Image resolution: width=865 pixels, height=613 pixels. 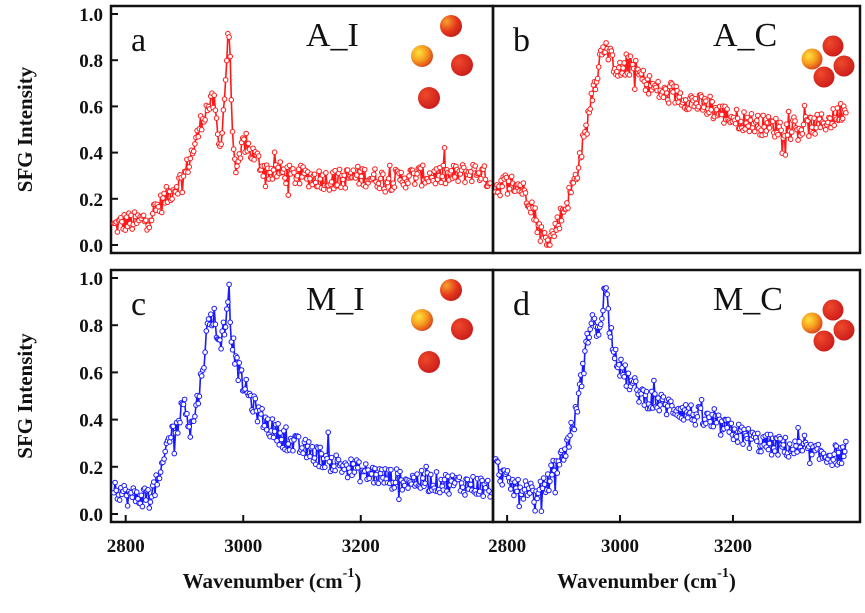 I want to click on x-tick-label: 3200, so click(x=733, y=546).